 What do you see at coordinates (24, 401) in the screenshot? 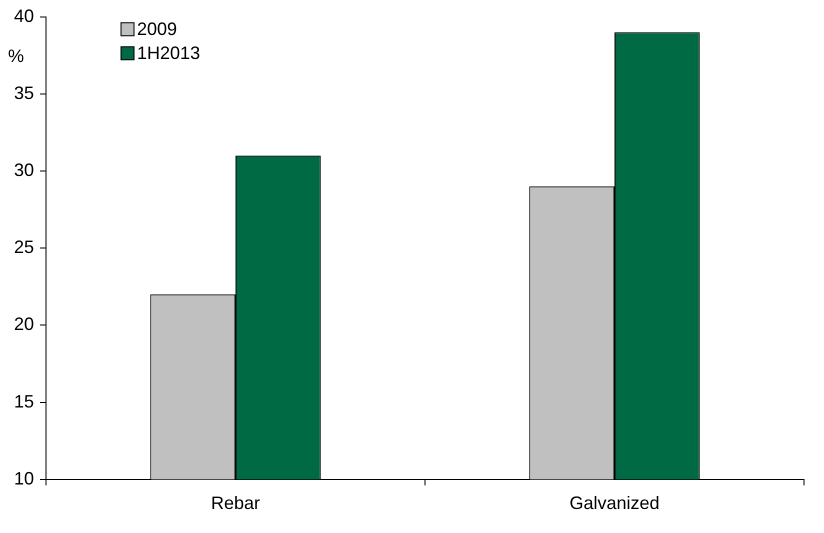
I see `y-tick-label: 15` at bounding box center [24, 401].